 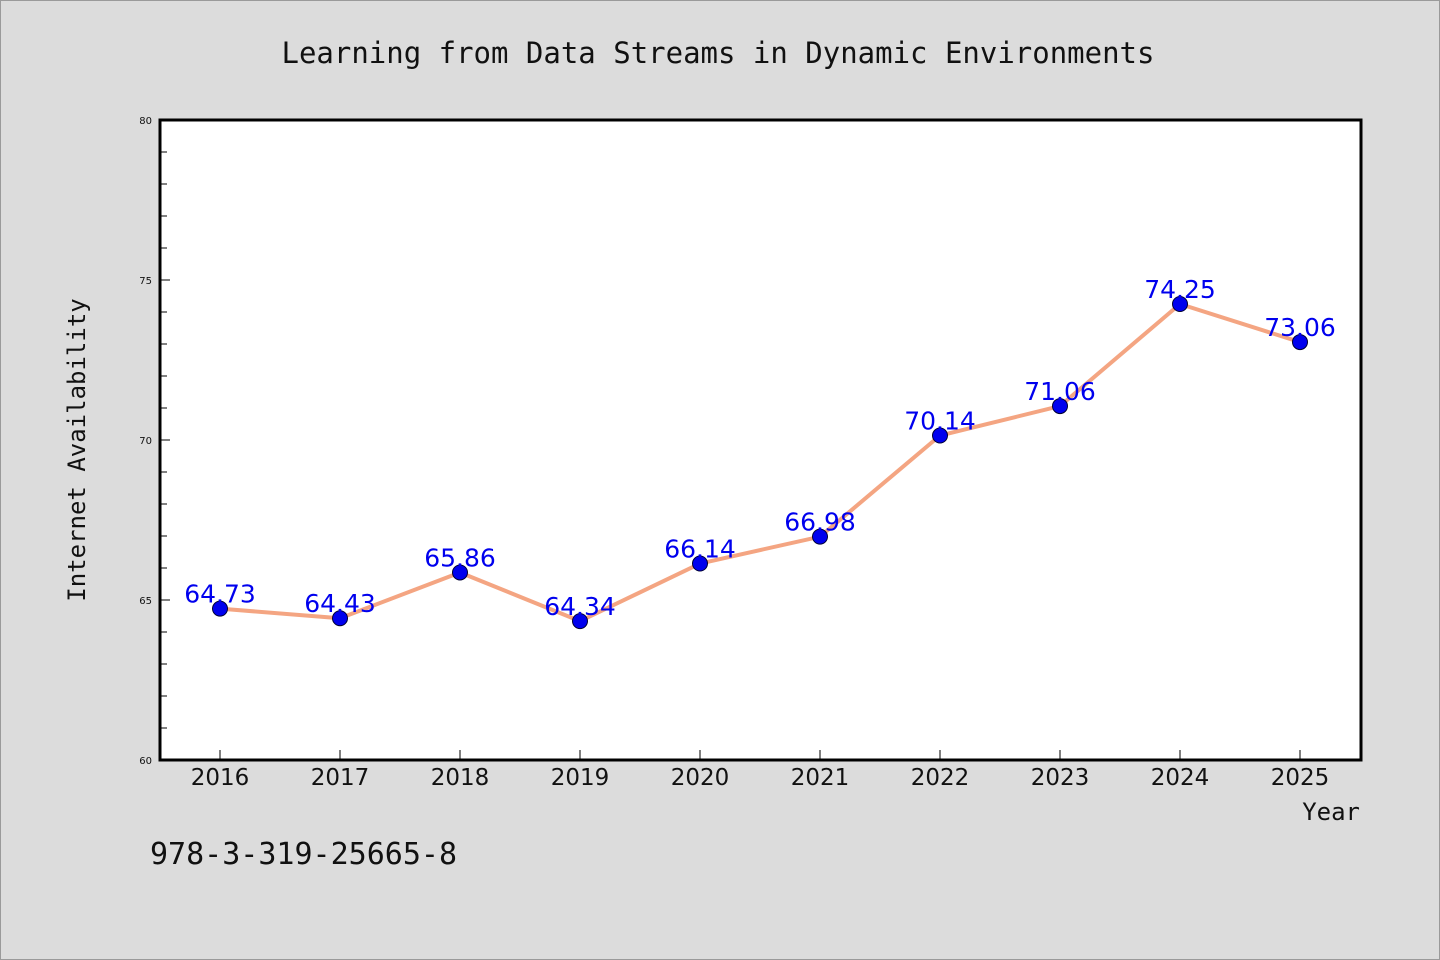 I want to click on x-tick-label: 2019, so click(x=580, y=778).